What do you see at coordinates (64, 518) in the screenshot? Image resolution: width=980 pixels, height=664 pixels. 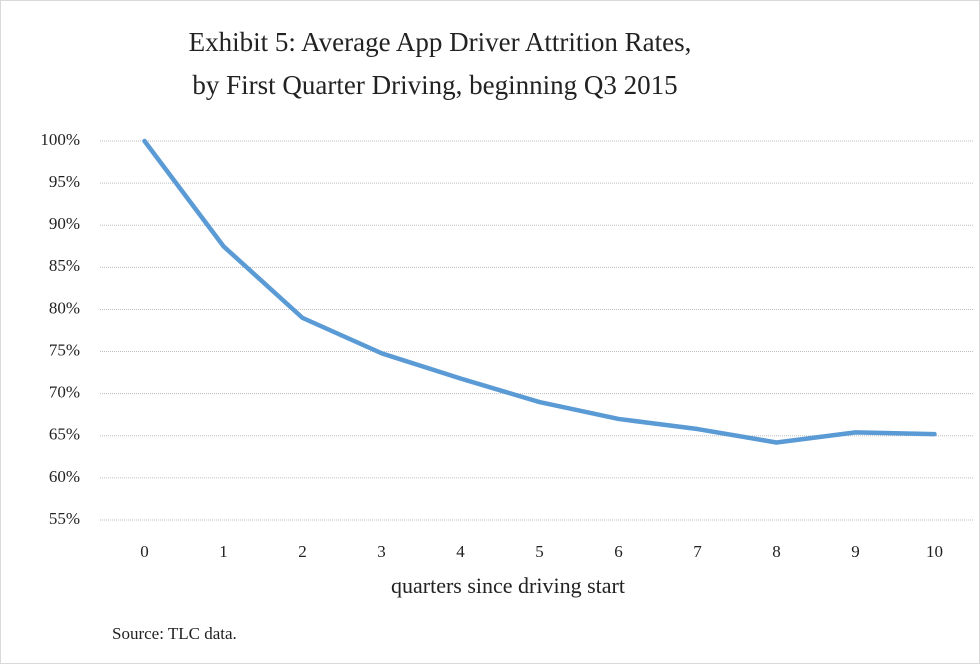 I see `y-tick-label: 55%` at bounding box center [64, 518].